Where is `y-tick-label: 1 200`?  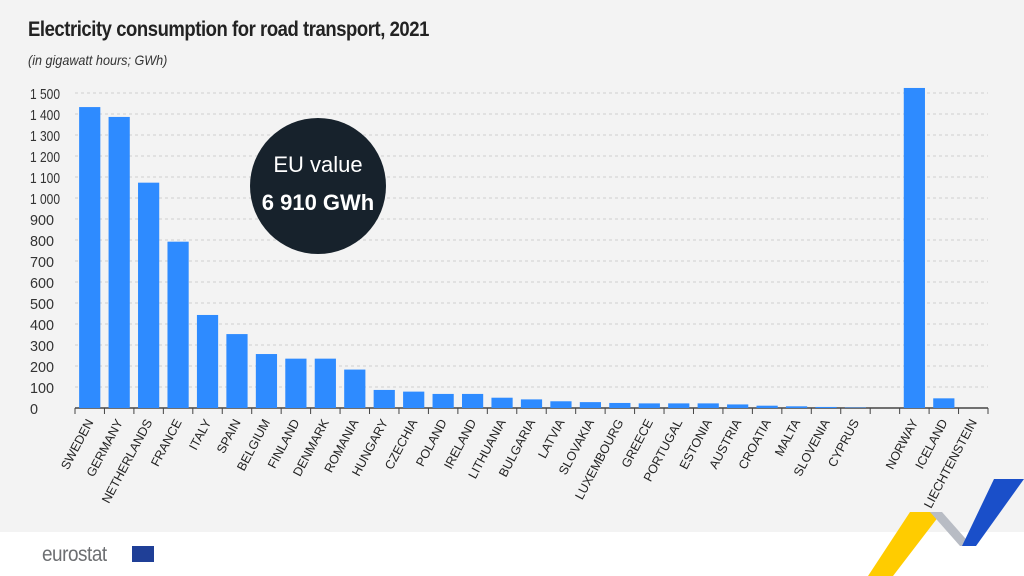
y-tick-label: 1 200 is located at coordinates (45, 157).